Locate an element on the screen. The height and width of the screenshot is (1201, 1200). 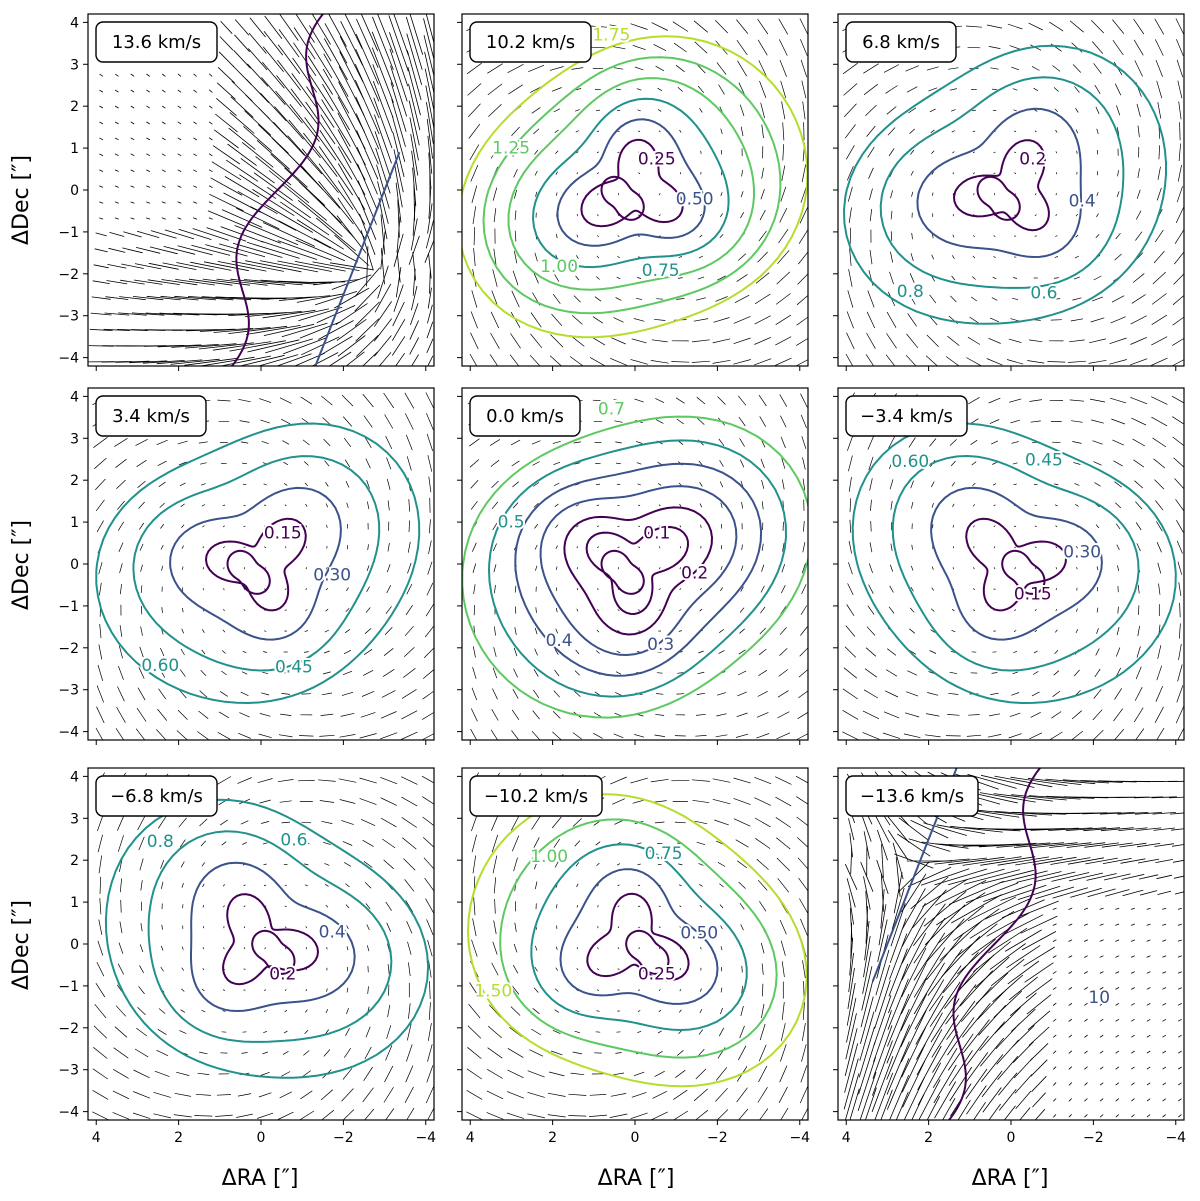
contour-label: 0.45 is located at coordinates (294, 668).